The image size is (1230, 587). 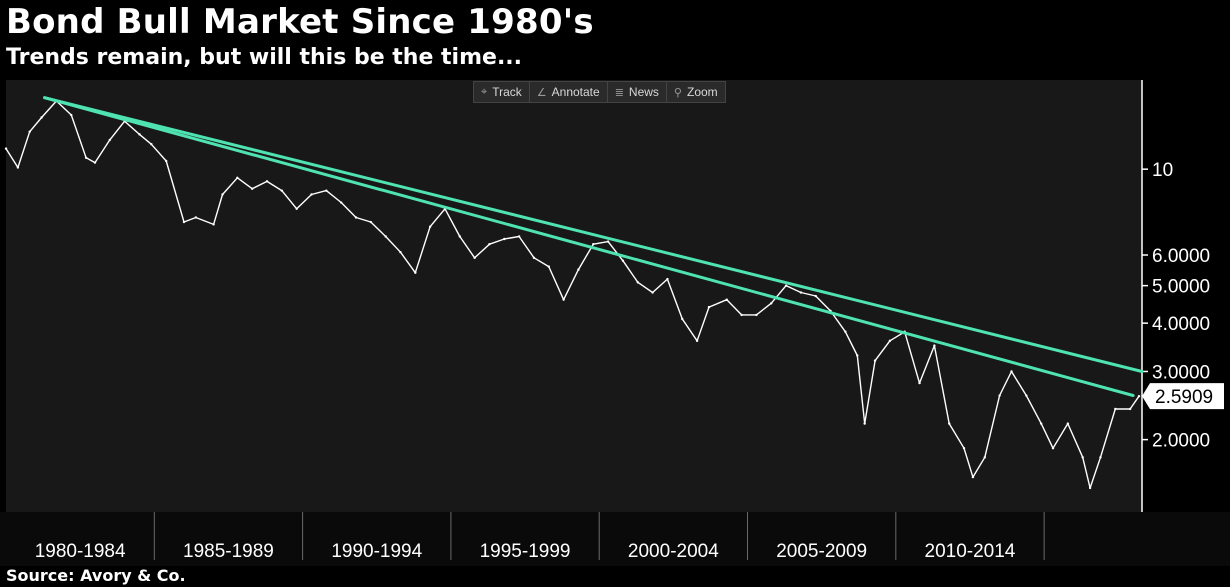 What do you see at coordinates (525, 551) in the screenshot?
I see `x-tick-label: 1995-1999` at bounding box center [525, 551].